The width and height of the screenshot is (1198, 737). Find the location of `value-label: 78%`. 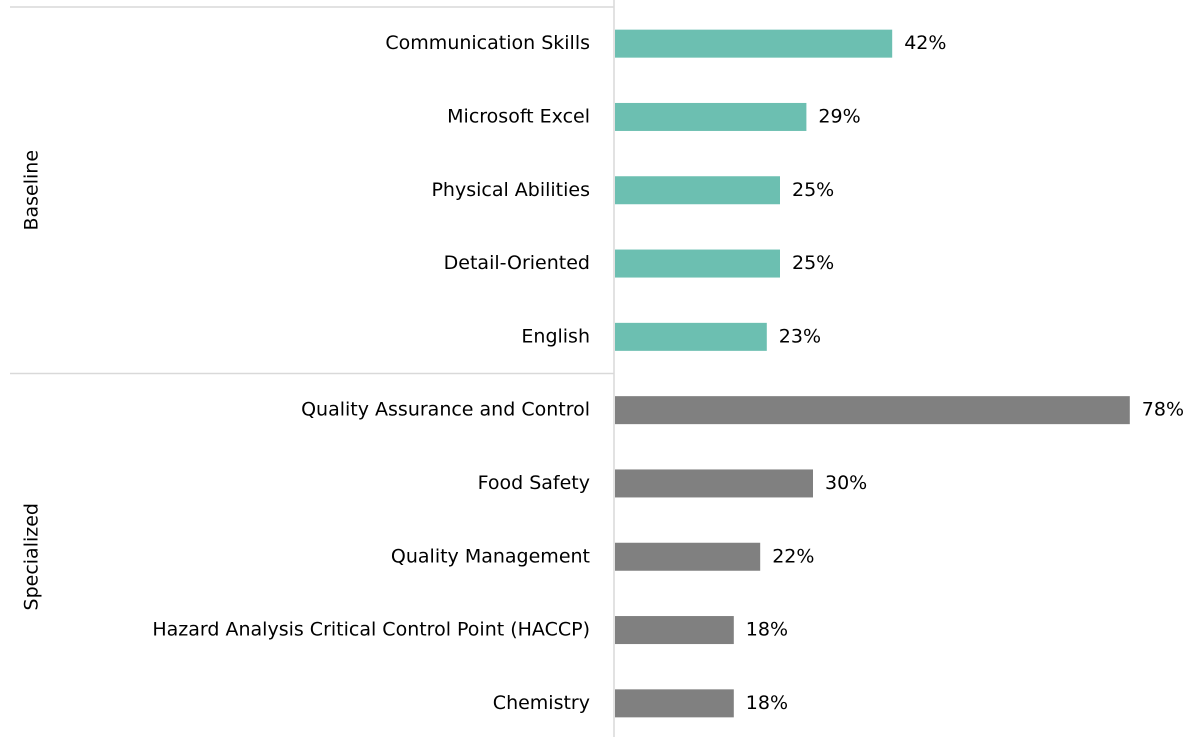

value-label: 78% is located at coordinates (1163, 410).